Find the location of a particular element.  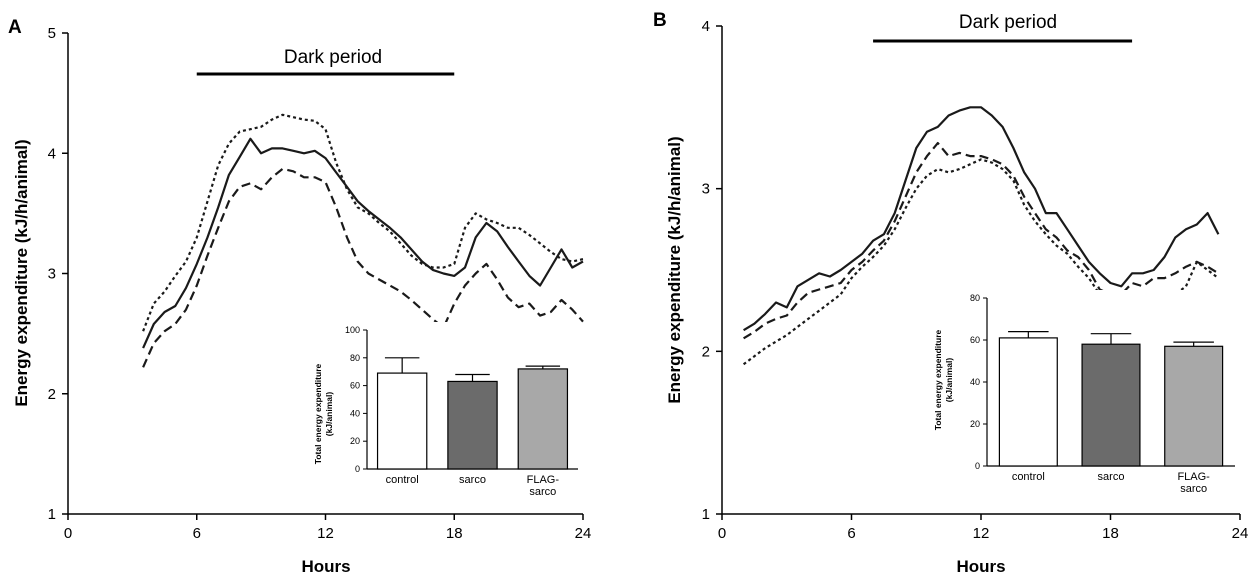

panel-b-series-solid is located at coordinates (981, 219).